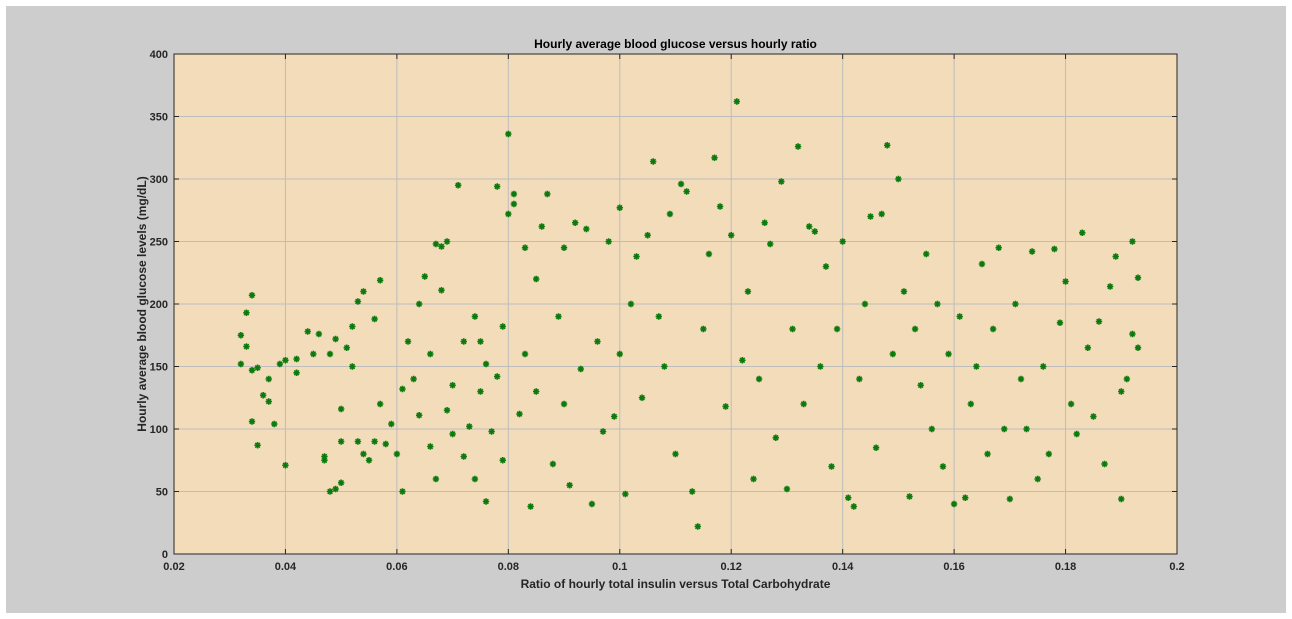  I want to click on x-tick-label: 0.2, so click(1176, 567).